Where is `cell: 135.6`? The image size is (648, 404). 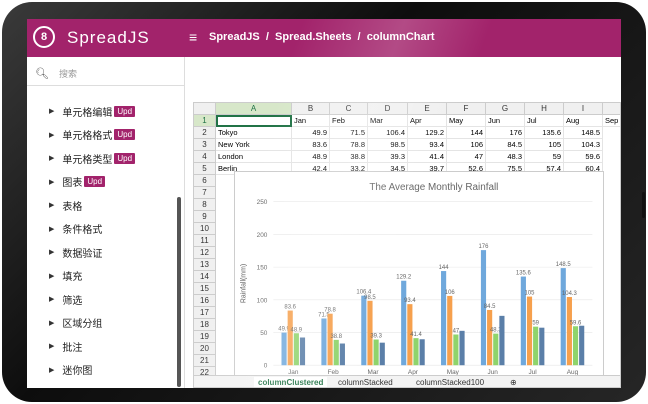 cell: 135.6 is located at coordinates (544, 133).